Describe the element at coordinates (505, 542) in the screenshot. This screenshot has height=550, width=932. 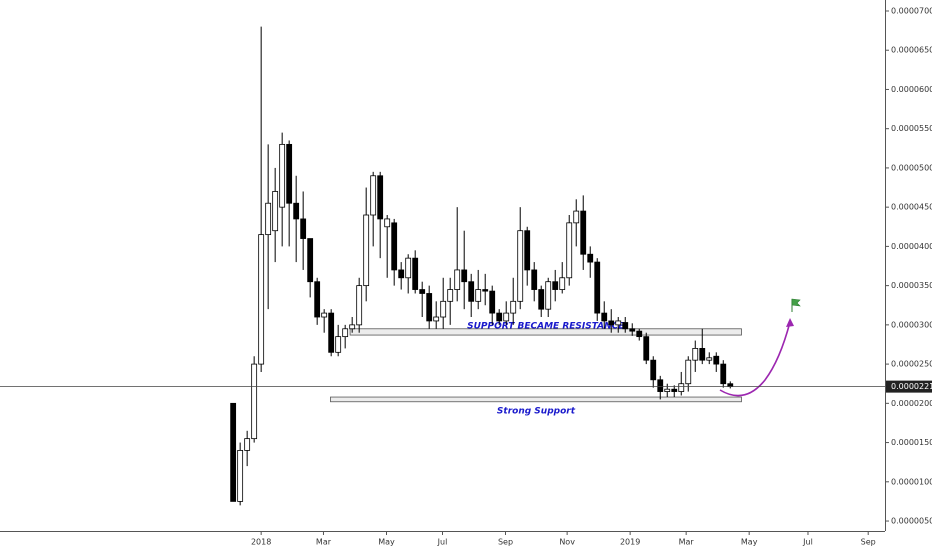
I see `x-tick-label: Sep` at that location.